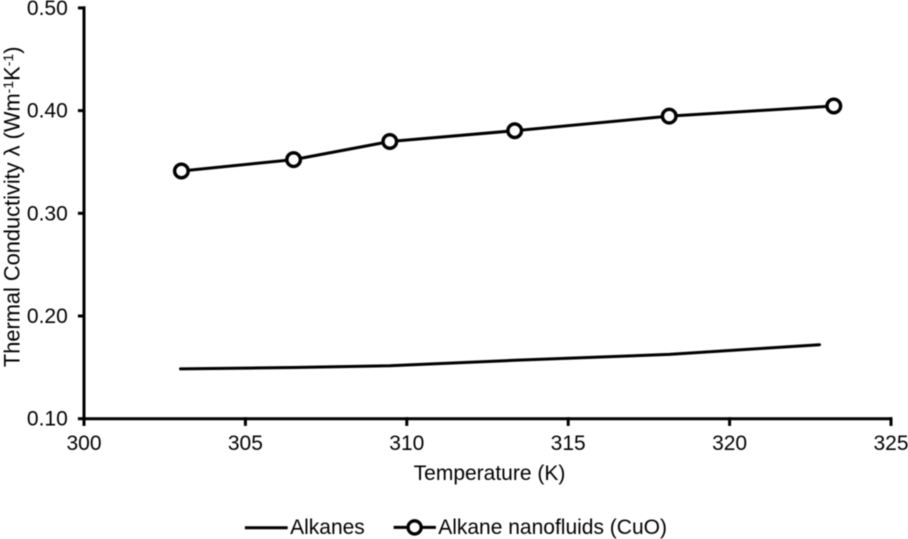  I want to click on svg-text: 325, so click(890, 443).